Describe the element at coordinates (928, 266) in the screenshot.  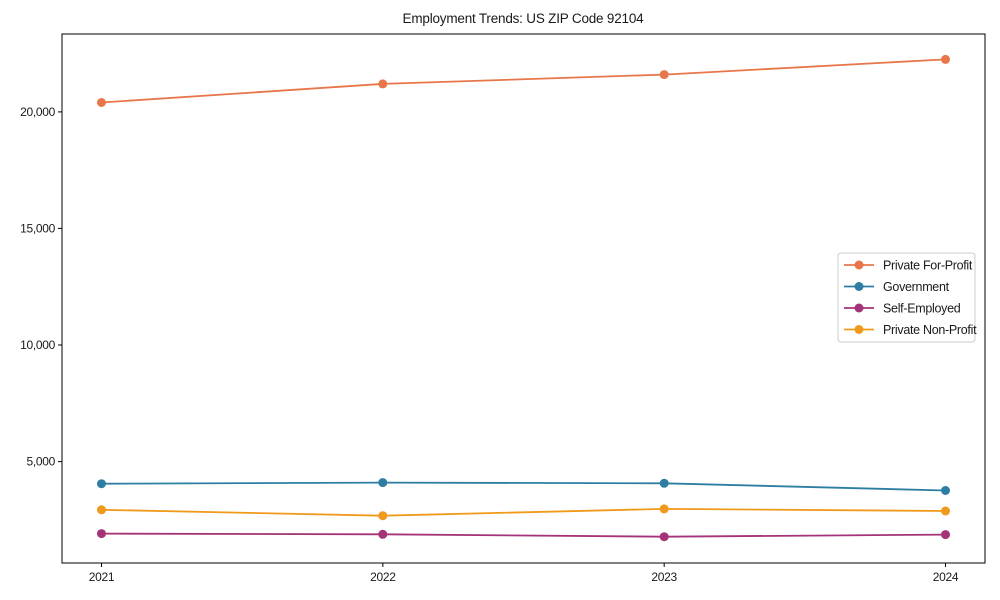
I see `legend-label-private-for-profit: Private For-Profit` at that location.